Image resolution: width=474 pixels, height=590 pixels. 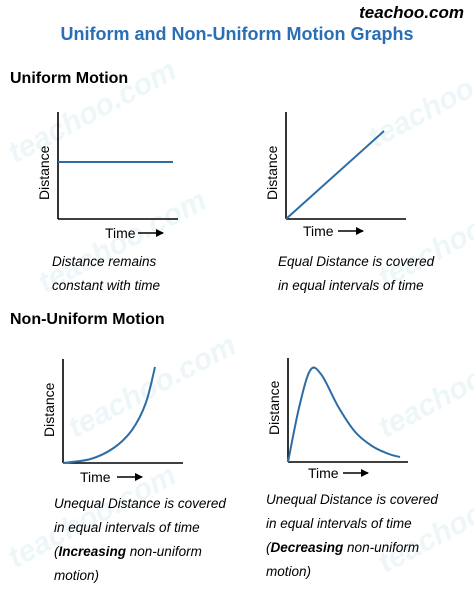 I want to click on distance-time-line, so click(x=335, y=175).